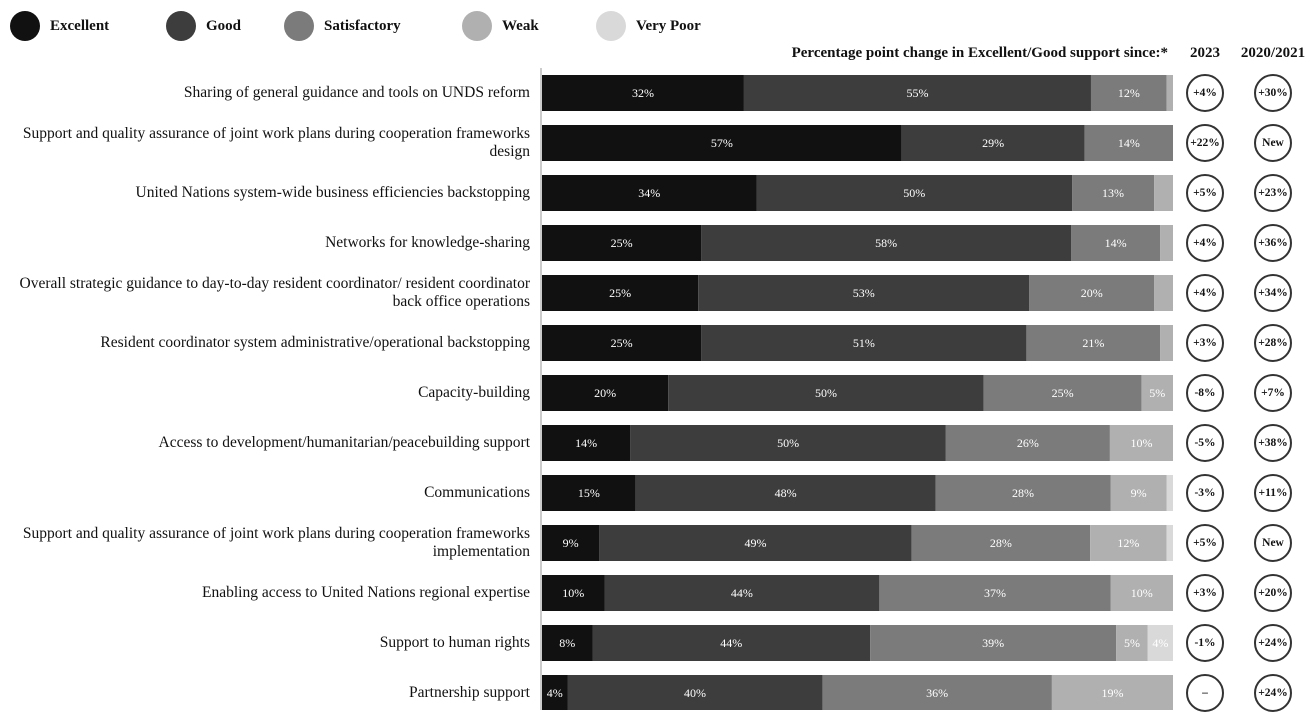 The height and width of the screenshot is (712, 1312). Describe the element at coordinates (864, 343) in the screenshot. I see `bar-data-label: 51%` at that location.